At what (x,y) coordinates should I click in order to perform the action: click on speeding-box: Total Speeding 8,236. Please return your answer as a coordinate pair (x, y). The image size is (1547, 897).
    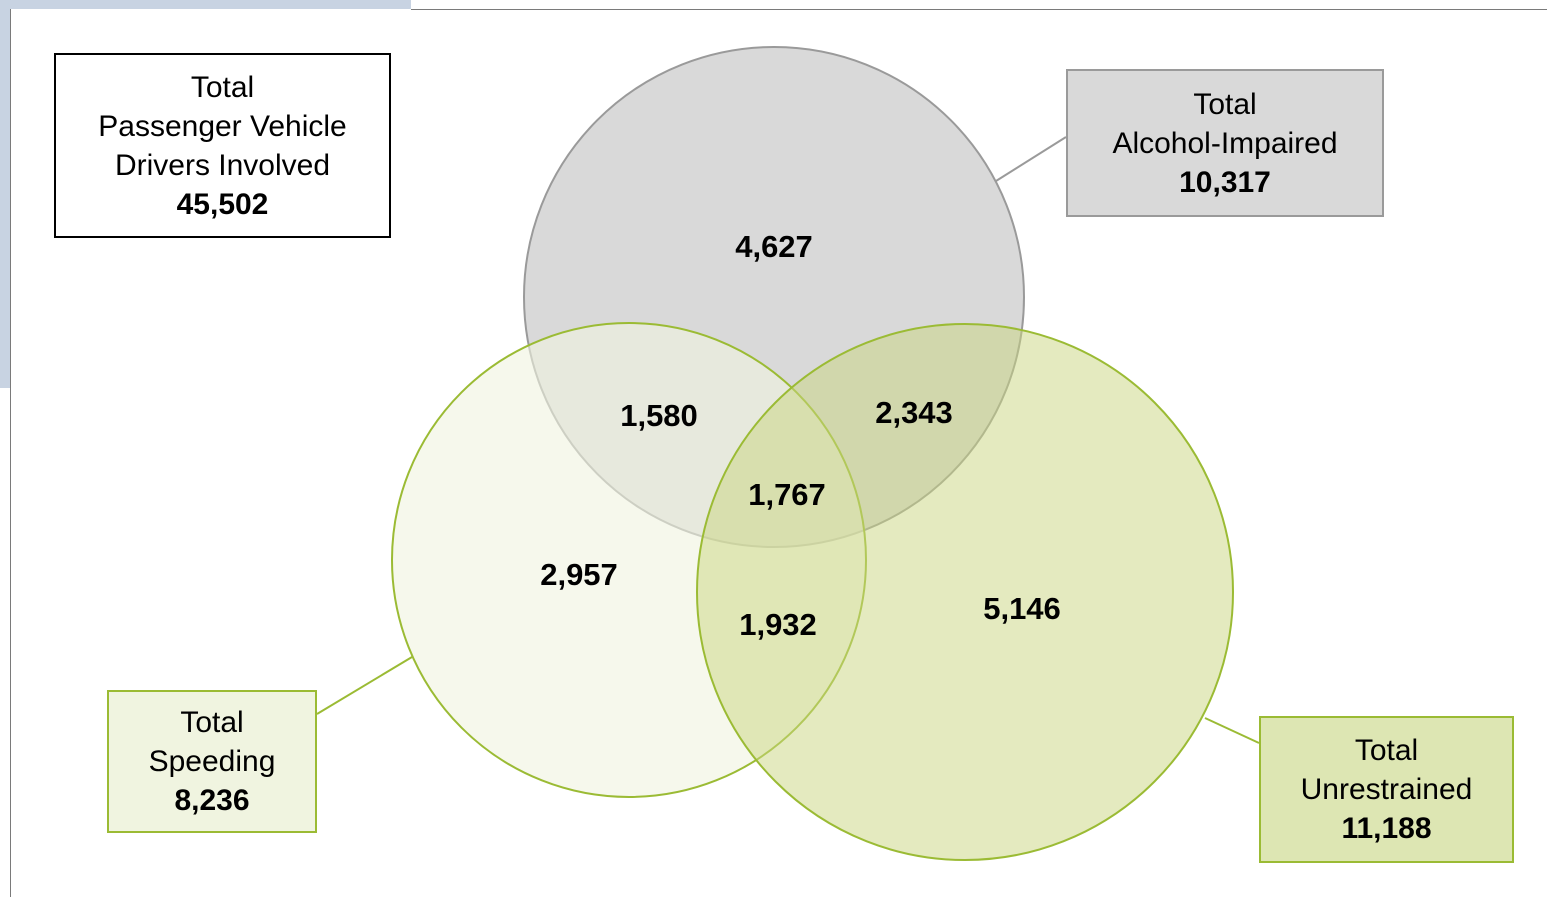
    Looking at the image, I should click on (212, 761).